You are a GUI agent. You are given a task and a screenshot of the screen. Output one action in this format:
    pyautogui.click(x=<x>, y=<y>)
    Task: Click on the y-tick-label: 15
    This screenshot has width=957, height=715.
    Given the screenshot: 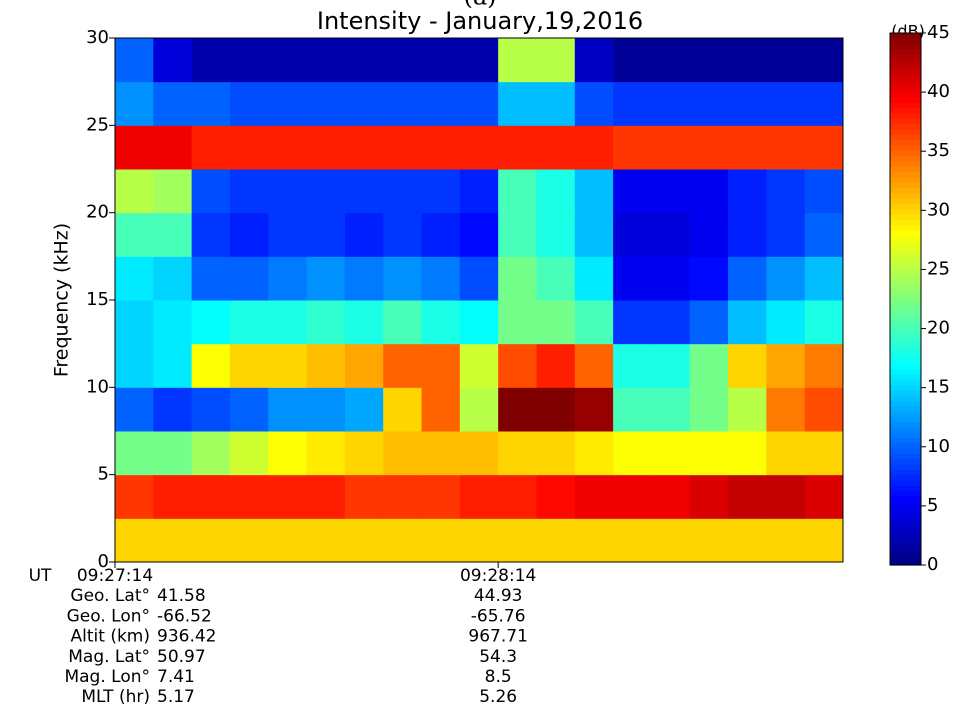 What is the action you would take?
    pyautogui.click(x=97, y=299)
    